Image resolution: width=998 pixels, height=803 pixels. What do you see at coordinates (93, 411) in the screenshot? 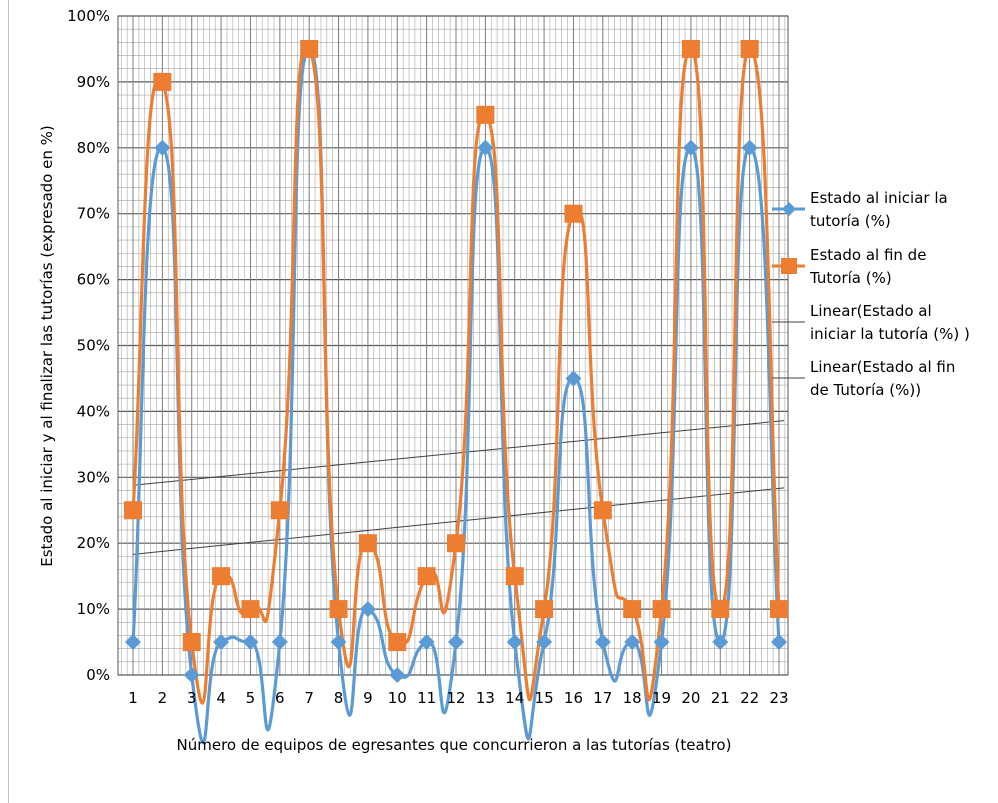
I see `y-tick-label: 40%` at bounding box center [93, 411].